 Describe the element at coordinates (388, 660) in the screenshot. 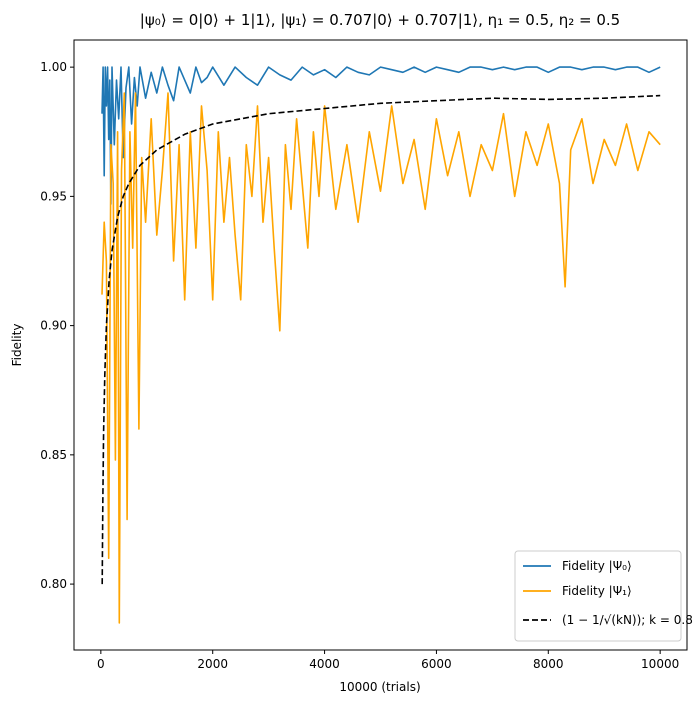

I see `x-axis-ticks: 0 2000 4000 6000 8000 10000` at that location.